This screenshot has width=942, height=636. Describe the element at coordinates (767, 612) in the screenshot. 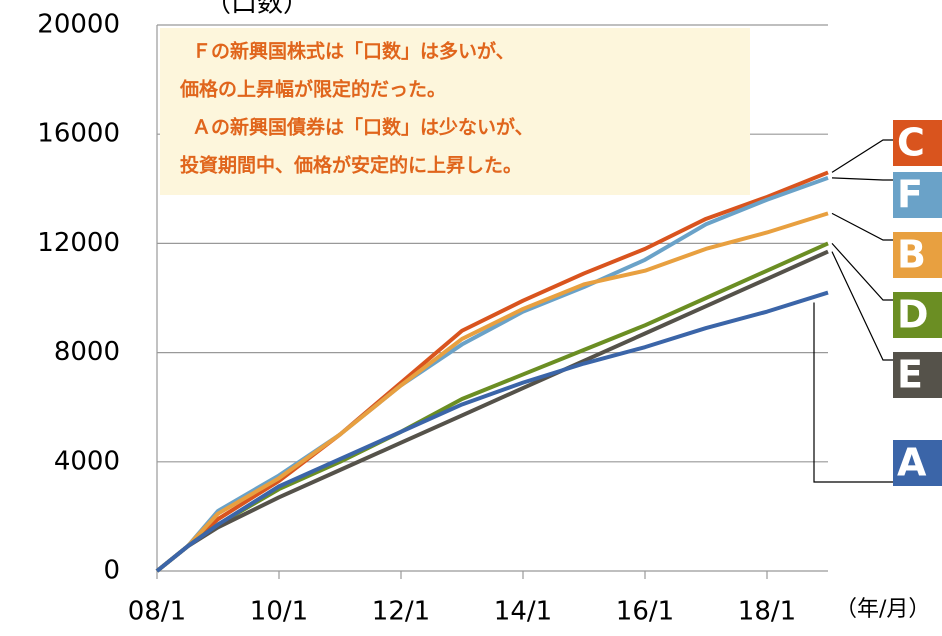

I see `x-tick-label: 18/1` at that location.